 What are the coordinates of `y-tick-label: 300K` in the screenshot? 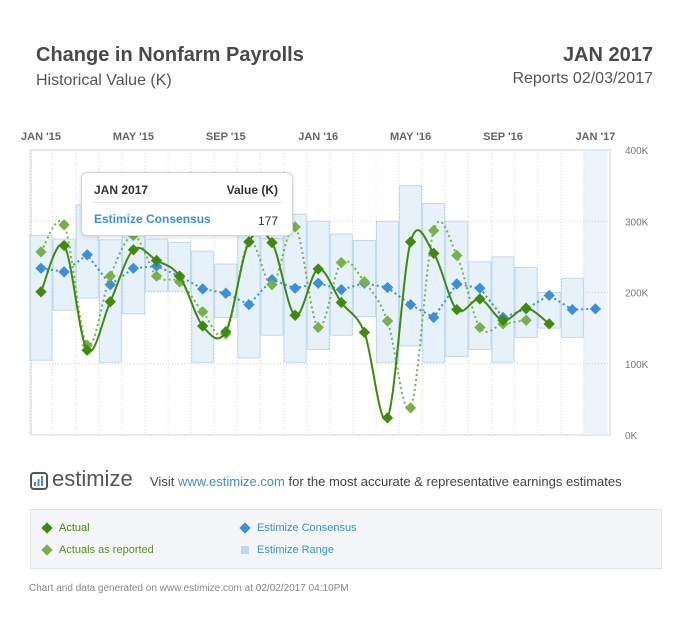 It's located at (637, 222).